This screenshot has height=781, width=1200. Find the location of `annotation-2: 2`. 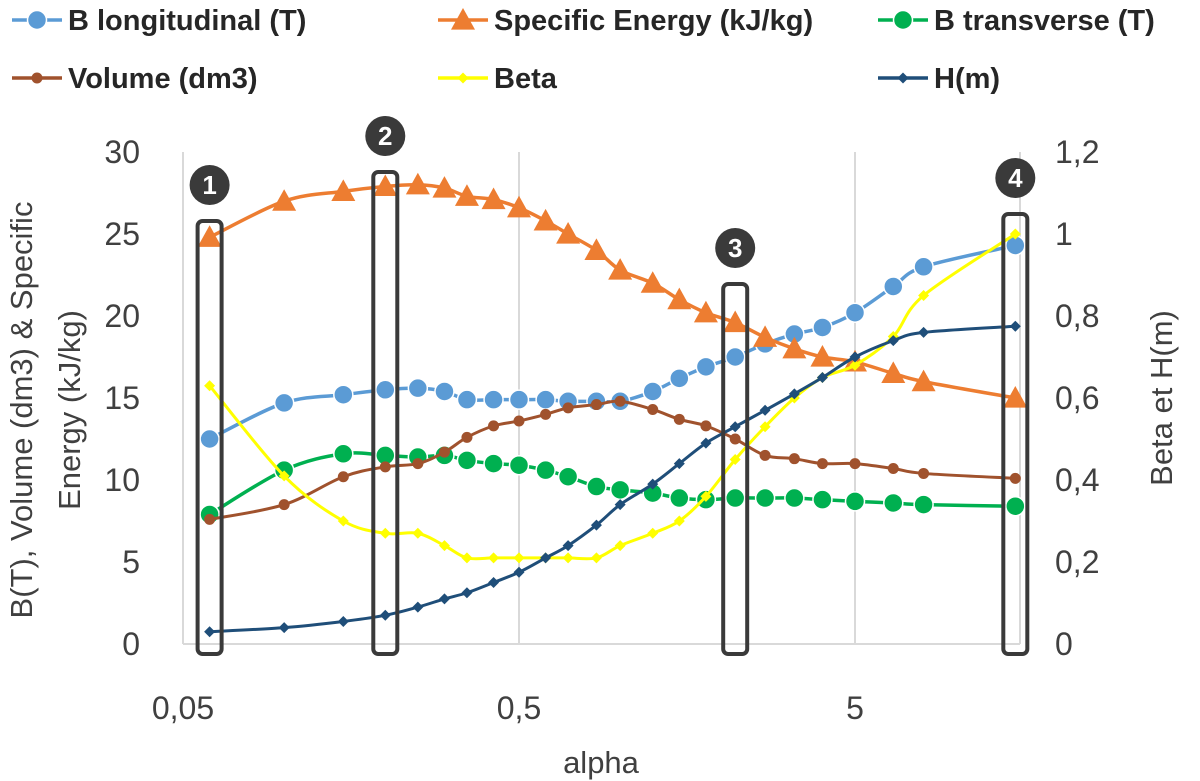

annotation-2: 2 is located at coordinates (385, 386).